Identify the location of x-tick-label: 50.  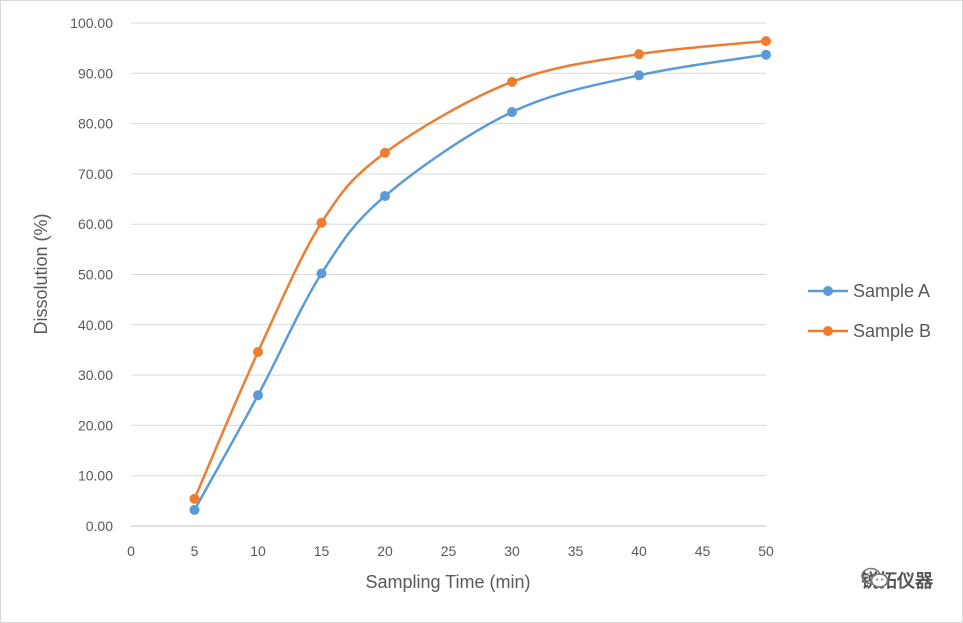
(766, 551).